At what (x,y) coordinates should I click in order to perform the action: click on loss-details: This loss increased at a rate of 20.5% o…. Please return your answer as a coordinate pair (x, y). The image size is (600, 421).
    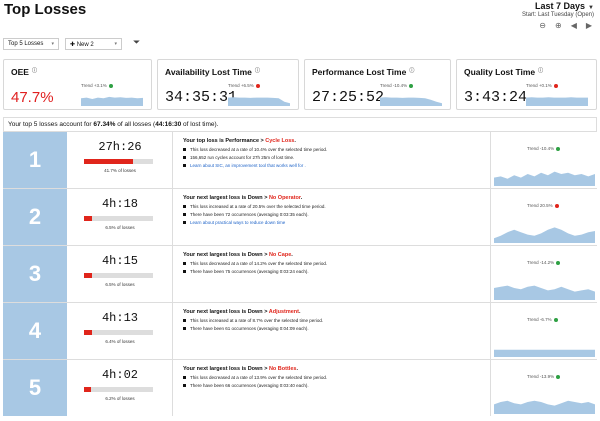
    Looking at the image, I should click on (333, 214).